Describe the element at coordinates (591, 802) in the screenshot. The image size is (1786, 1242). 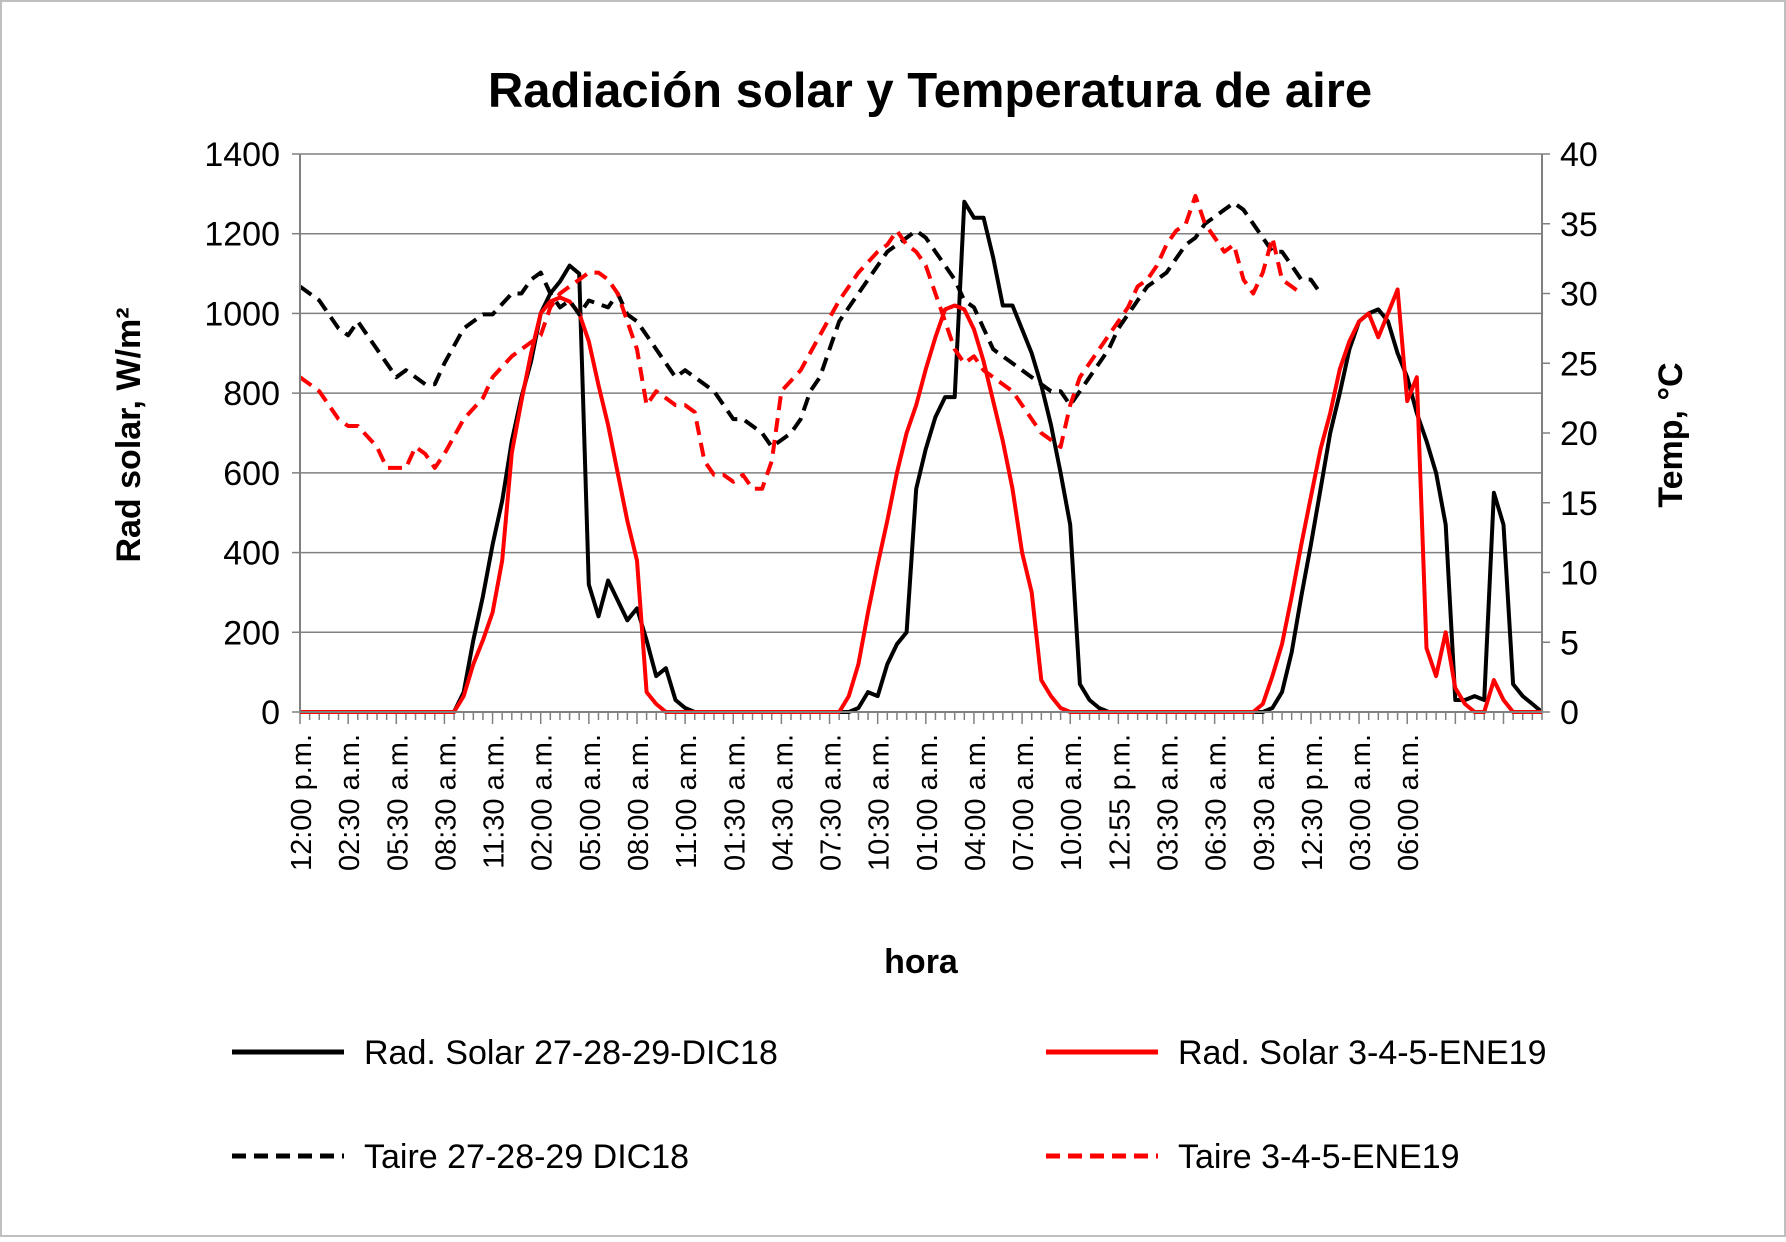
I see `x-tick-label: 05:00 a.m.` at that location.